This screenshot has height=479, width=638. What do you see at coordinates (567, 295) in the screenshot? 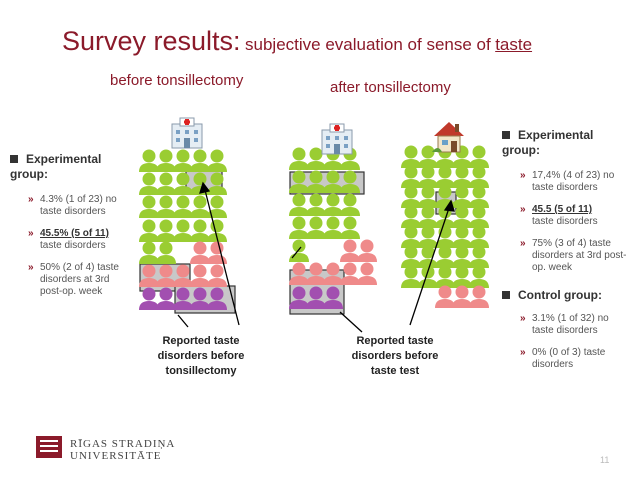
I see `ctrl-heading: Control group:` at bounding box center [567, 295].